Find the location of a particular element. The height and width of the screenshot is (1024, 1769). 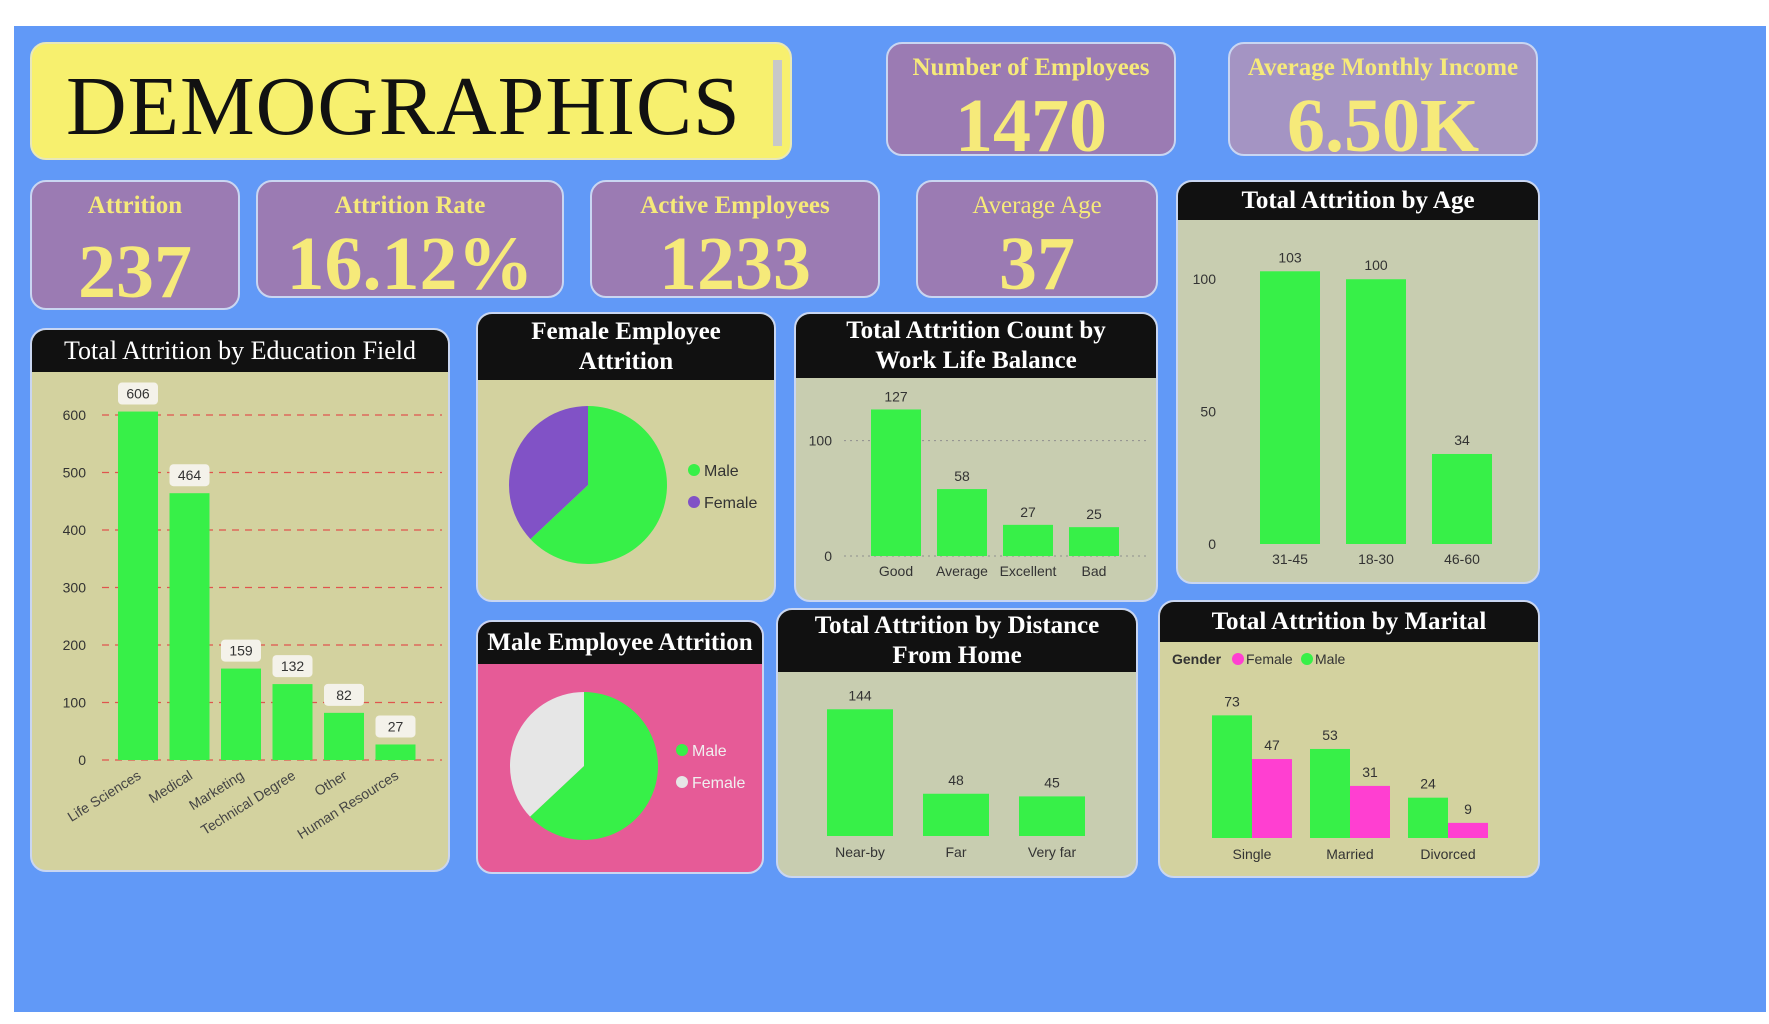

data-label: 9 is located at coordinates (1468, 809).